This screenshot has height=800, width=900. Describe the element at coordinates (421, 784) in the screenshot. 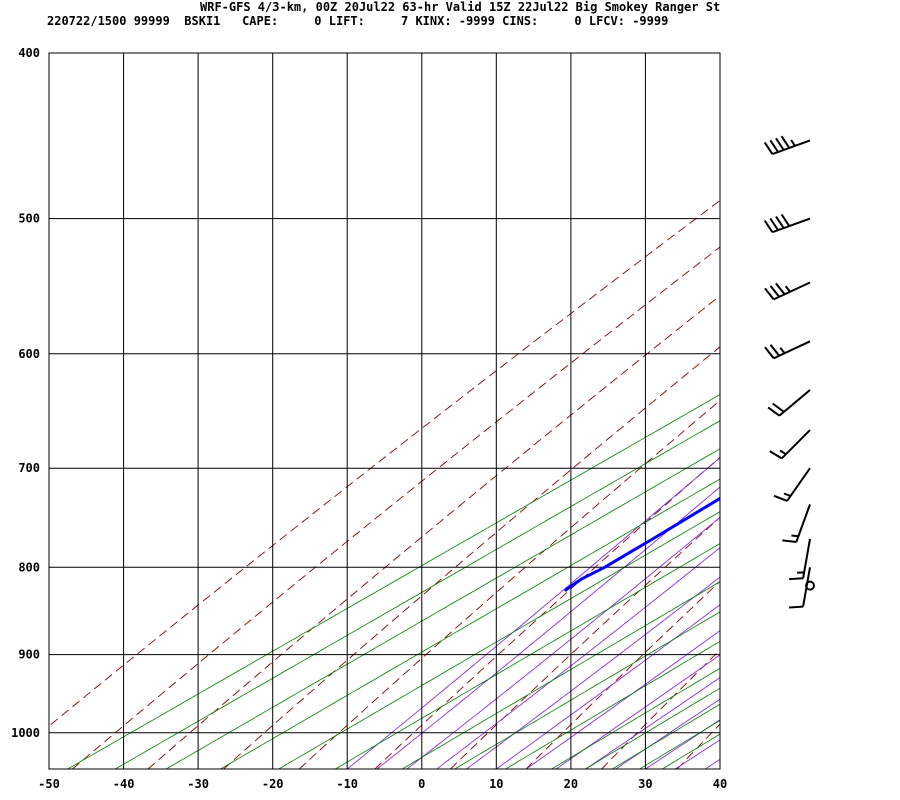

I see `temperature-tick-label: 0` at that location.